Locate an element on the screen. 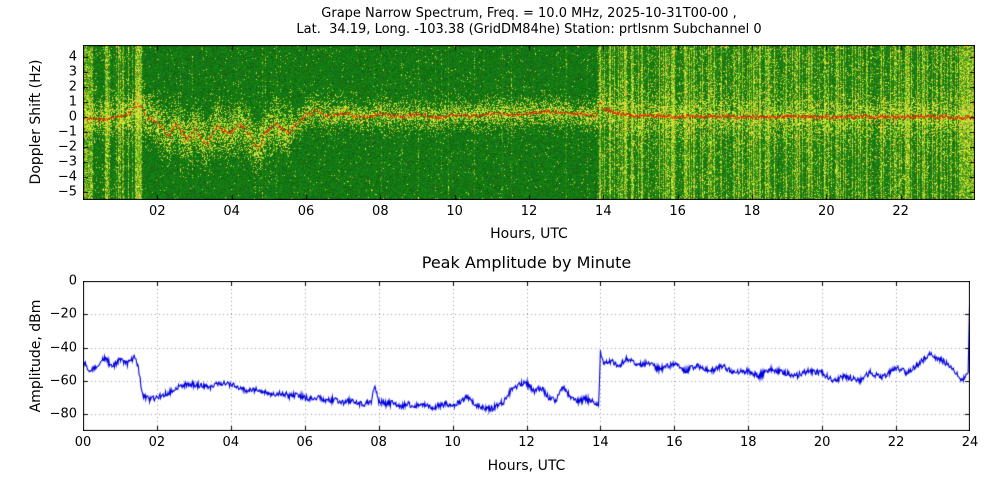 This screenshot has height=500, width=1000. y-tick-label: −40 is located at coordinates (63, 348).